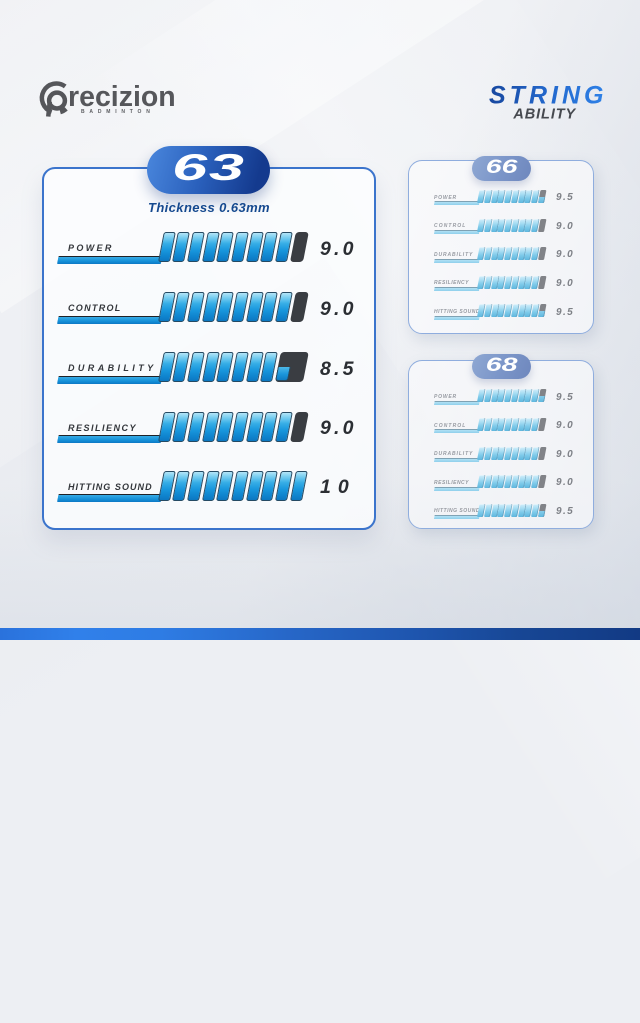  I want to click on svg-text: STRING, so click(548, 96).